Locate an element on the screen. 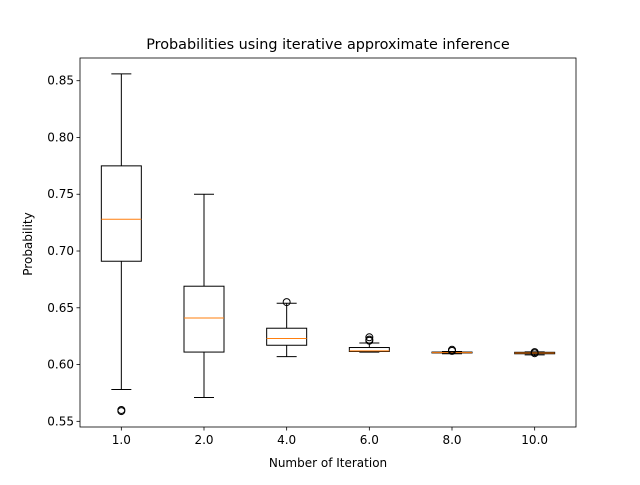 The image size is (640, 485). y-tick-label: 0.85 is located at coordinates (60, 81).